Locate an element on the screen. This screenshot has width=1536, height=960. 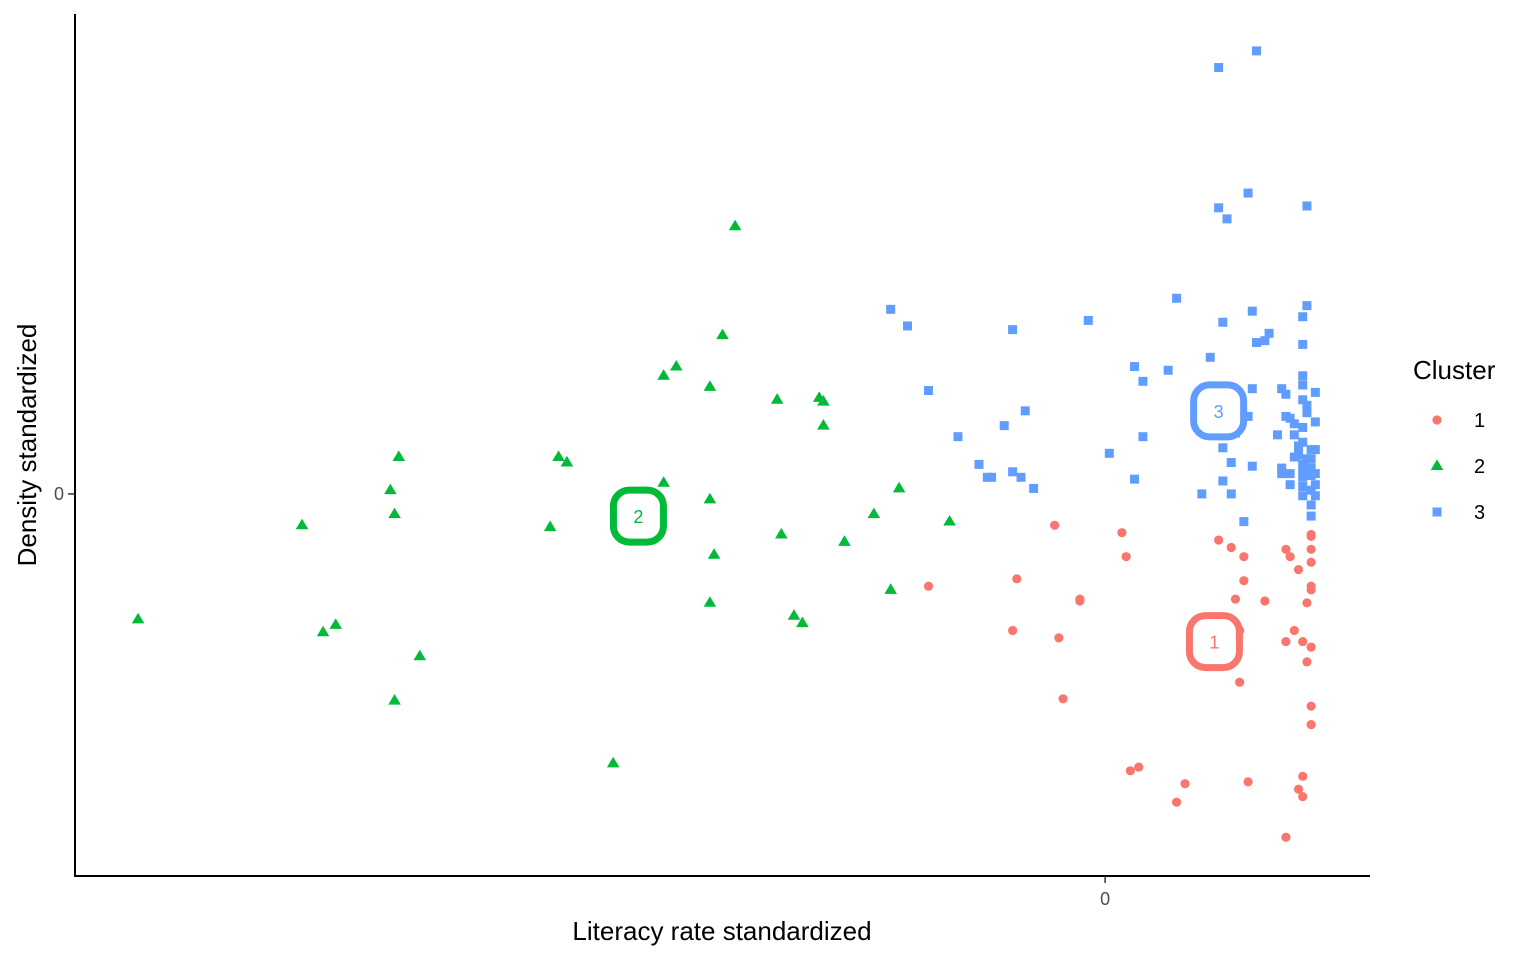
x-tick-label: 0 is located at coordinates (1105, 899).